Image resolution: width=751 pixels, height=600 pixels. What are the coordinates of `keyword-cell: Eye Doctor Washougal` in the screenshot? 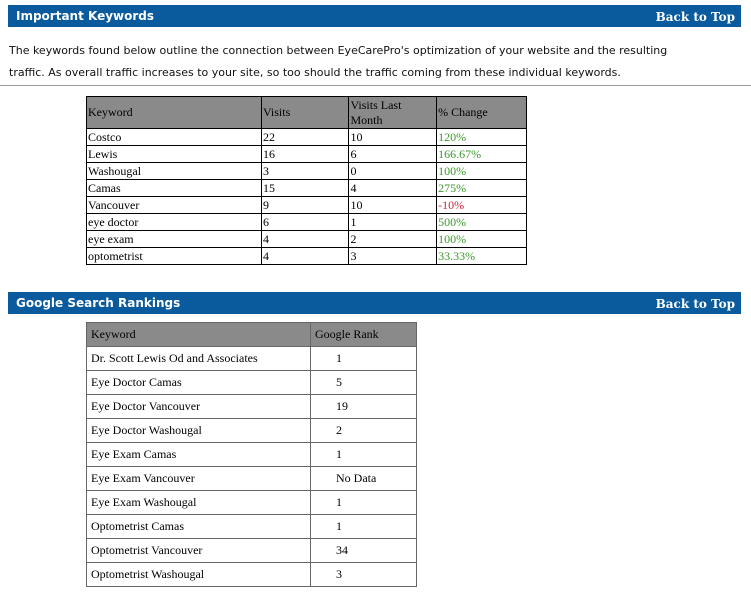 It's located at (198, 430).